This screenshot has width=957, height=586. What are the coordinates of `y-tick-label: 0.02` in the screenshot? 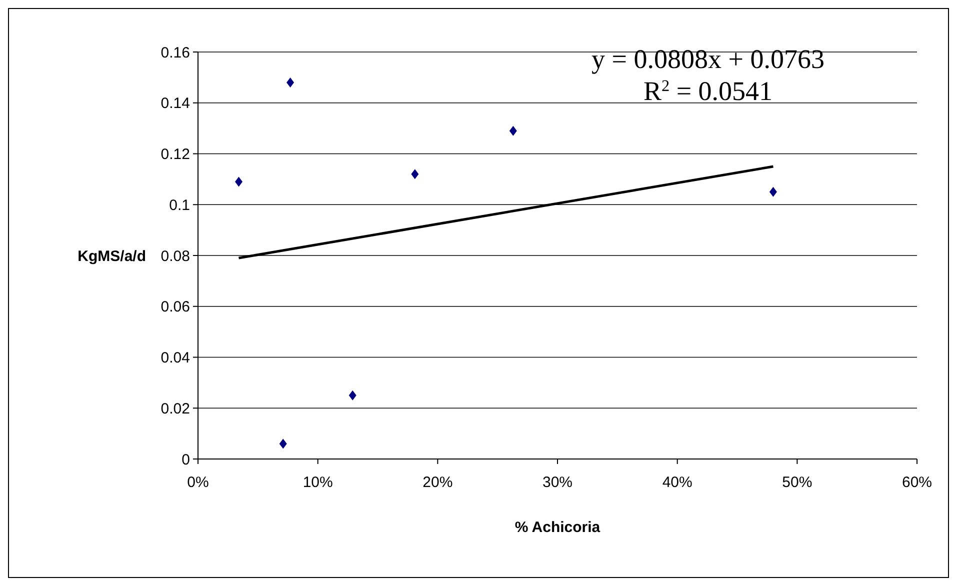 It's located at (175, 409).